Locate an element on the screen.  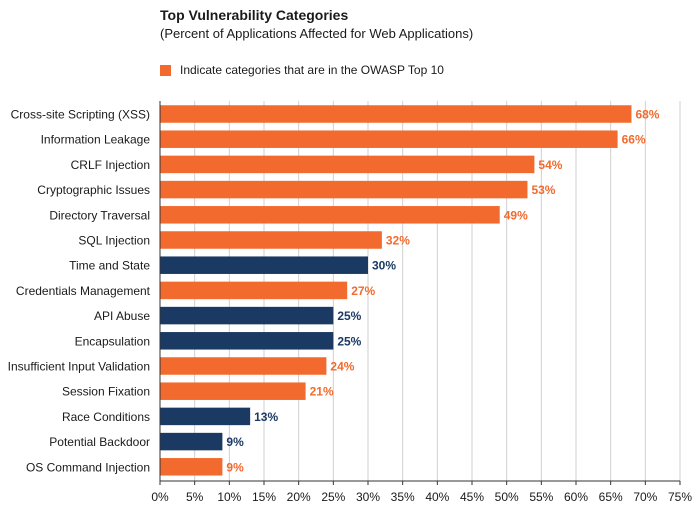
x-tick-label: 25% is located at coordinates (333, 497).